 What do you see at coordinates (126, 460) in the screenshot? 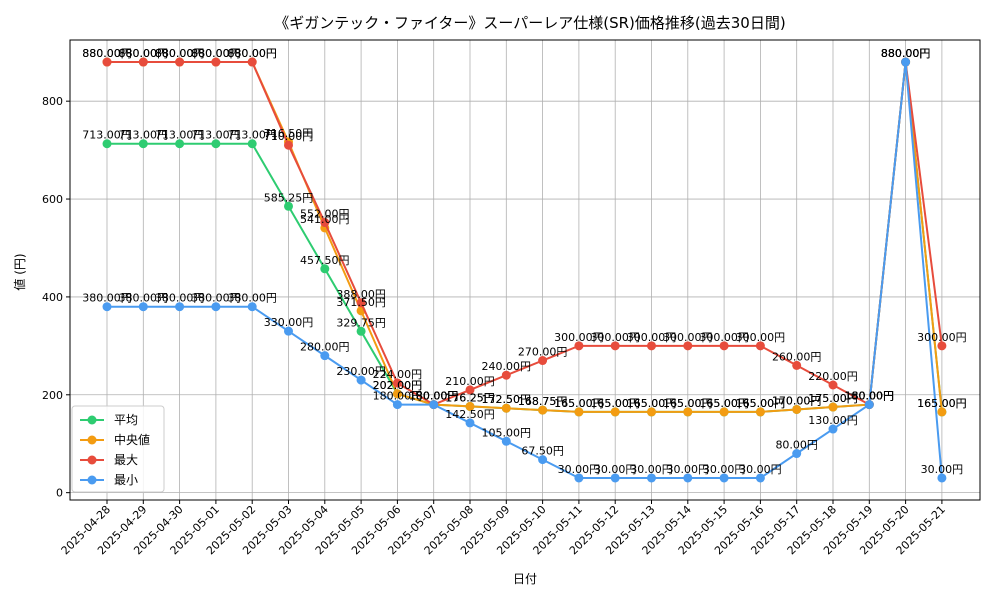
I see `legend-entry-label: 最大` at bounding box center [126, 460].